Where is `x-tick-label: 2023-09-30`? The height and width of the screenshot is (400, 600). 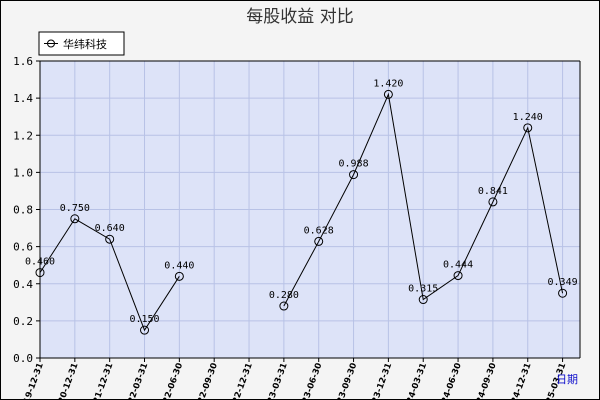
x-tick-label: 2023-09-30 is located at coordinates (345, 381).